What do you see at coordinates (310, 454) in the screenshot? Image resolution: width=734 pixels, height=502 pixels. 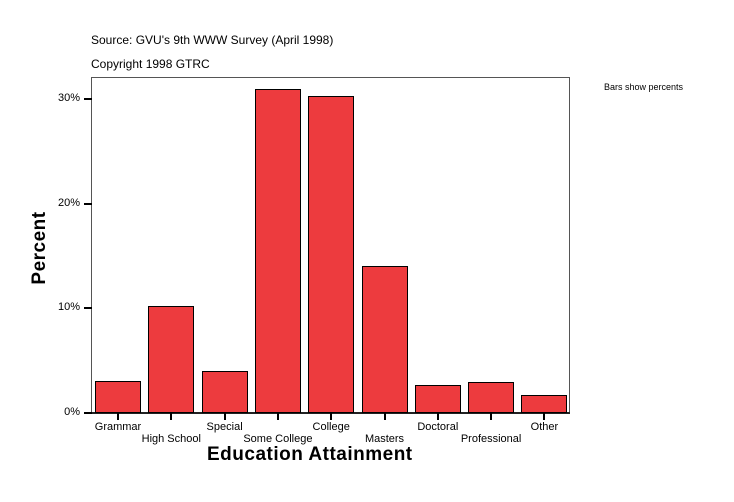 I see `x-axis-title: Education Attainment` at bounding box center [310, 454].